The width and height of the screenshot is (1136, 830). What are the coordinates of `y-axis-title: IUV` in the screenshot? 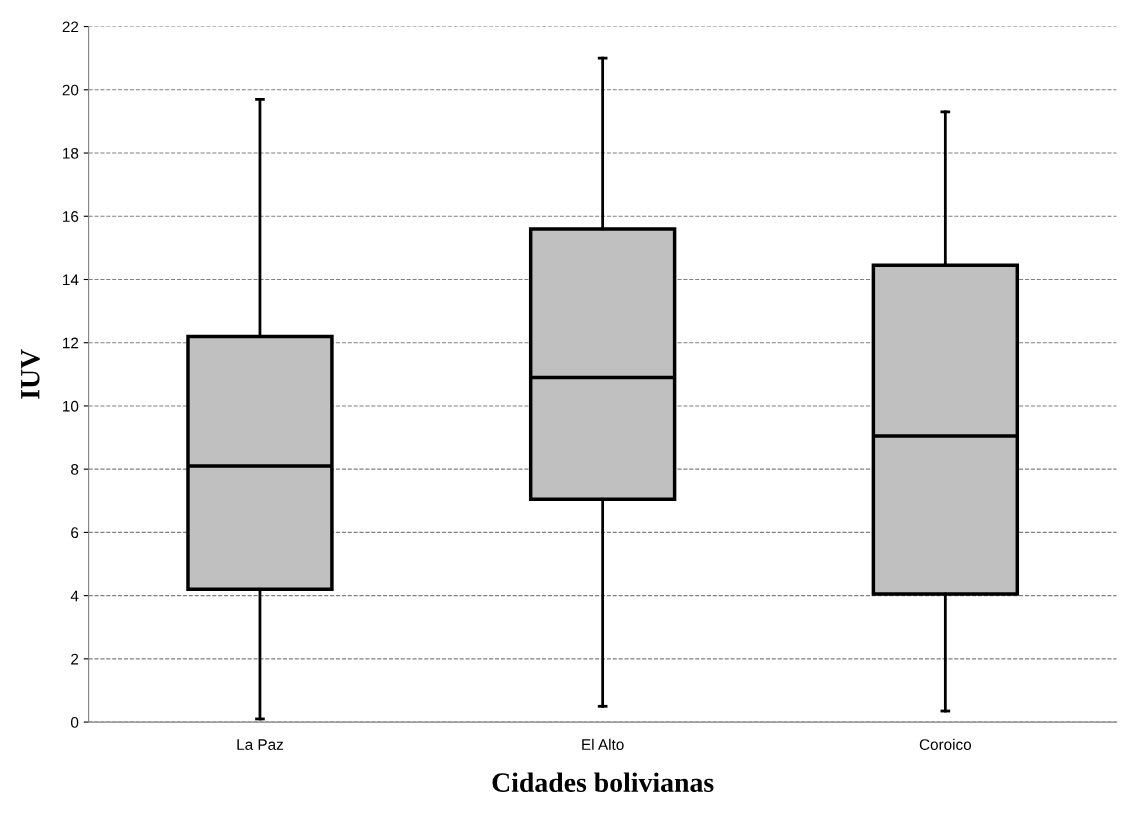 It's located at (30, 374).